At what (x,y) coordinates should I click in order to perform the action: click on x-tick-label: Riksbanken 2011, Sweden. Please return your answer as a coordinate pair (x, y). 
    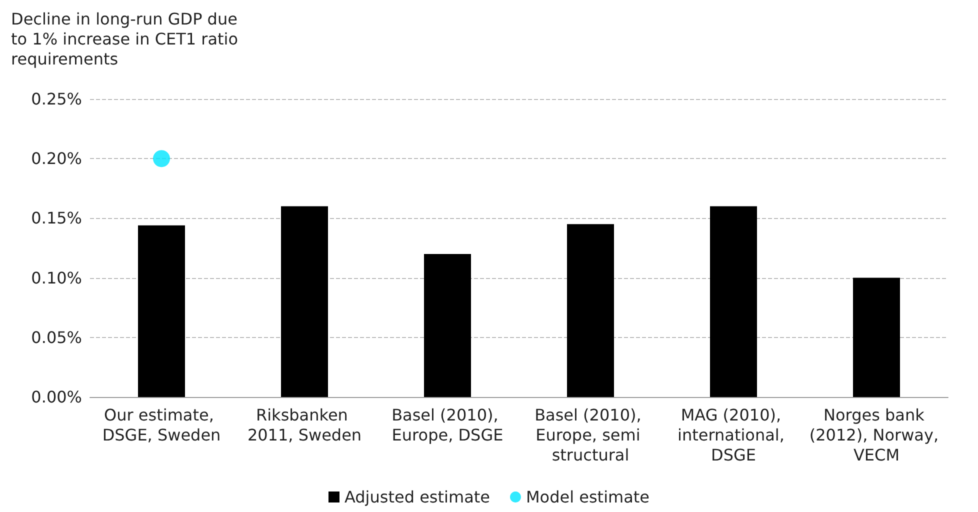
    Looking at the image, I should click on (304, 425).